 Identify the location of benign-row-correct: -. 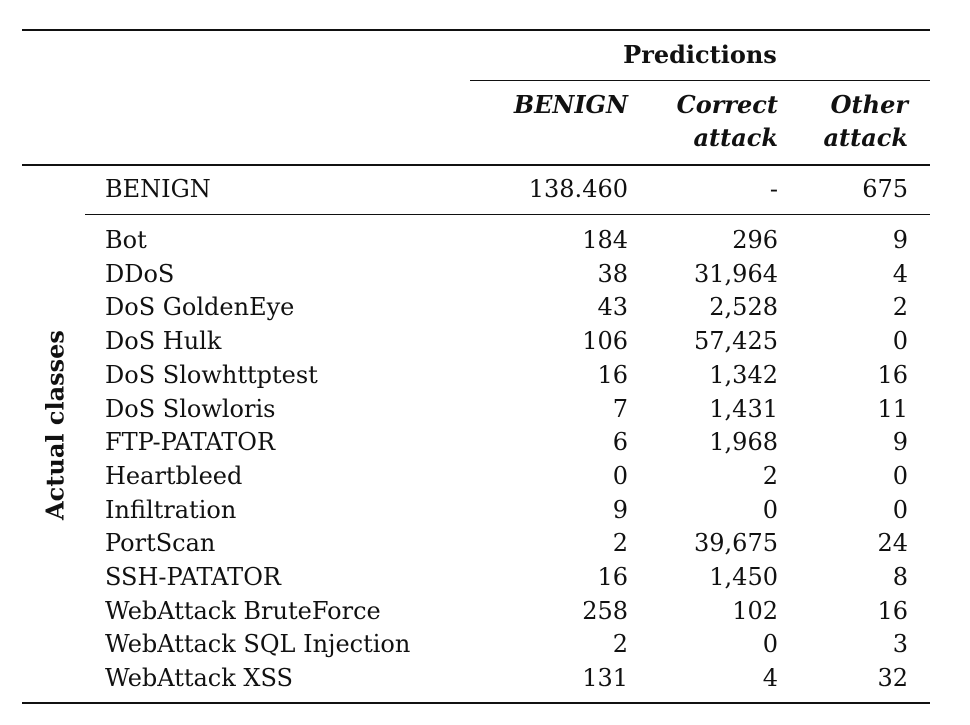
(773, 189).